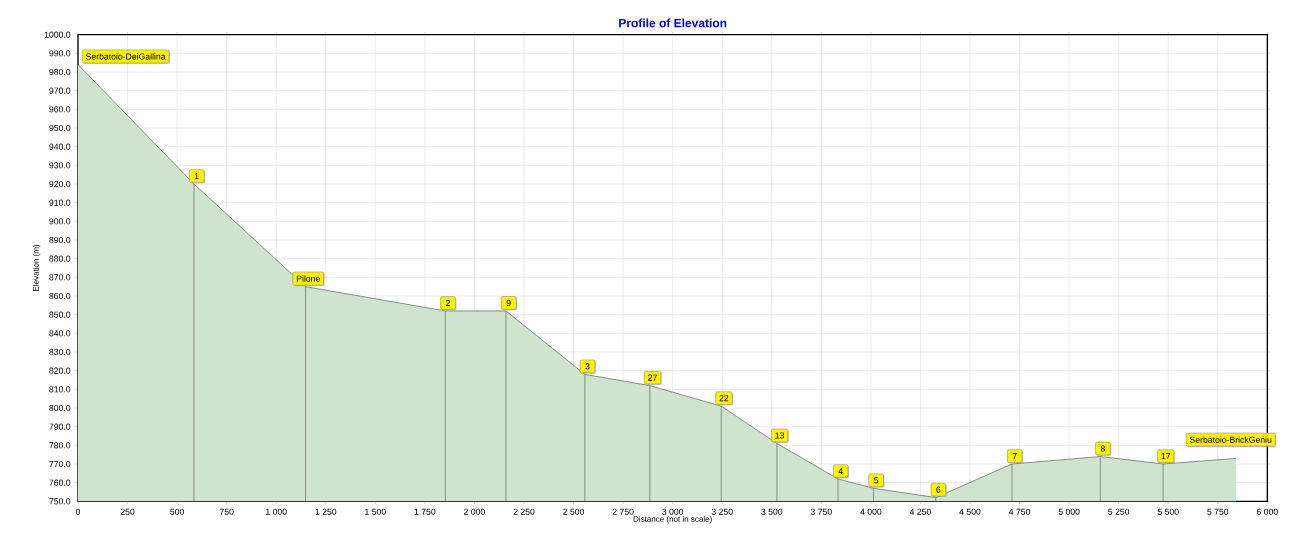 Image resolution: width=1296 pixels, height=535 pixels. What do you see at coordinates (375, 512) in the screenshot?
I see `x-tick-label: 1 500` at bounding box center [375, 512].